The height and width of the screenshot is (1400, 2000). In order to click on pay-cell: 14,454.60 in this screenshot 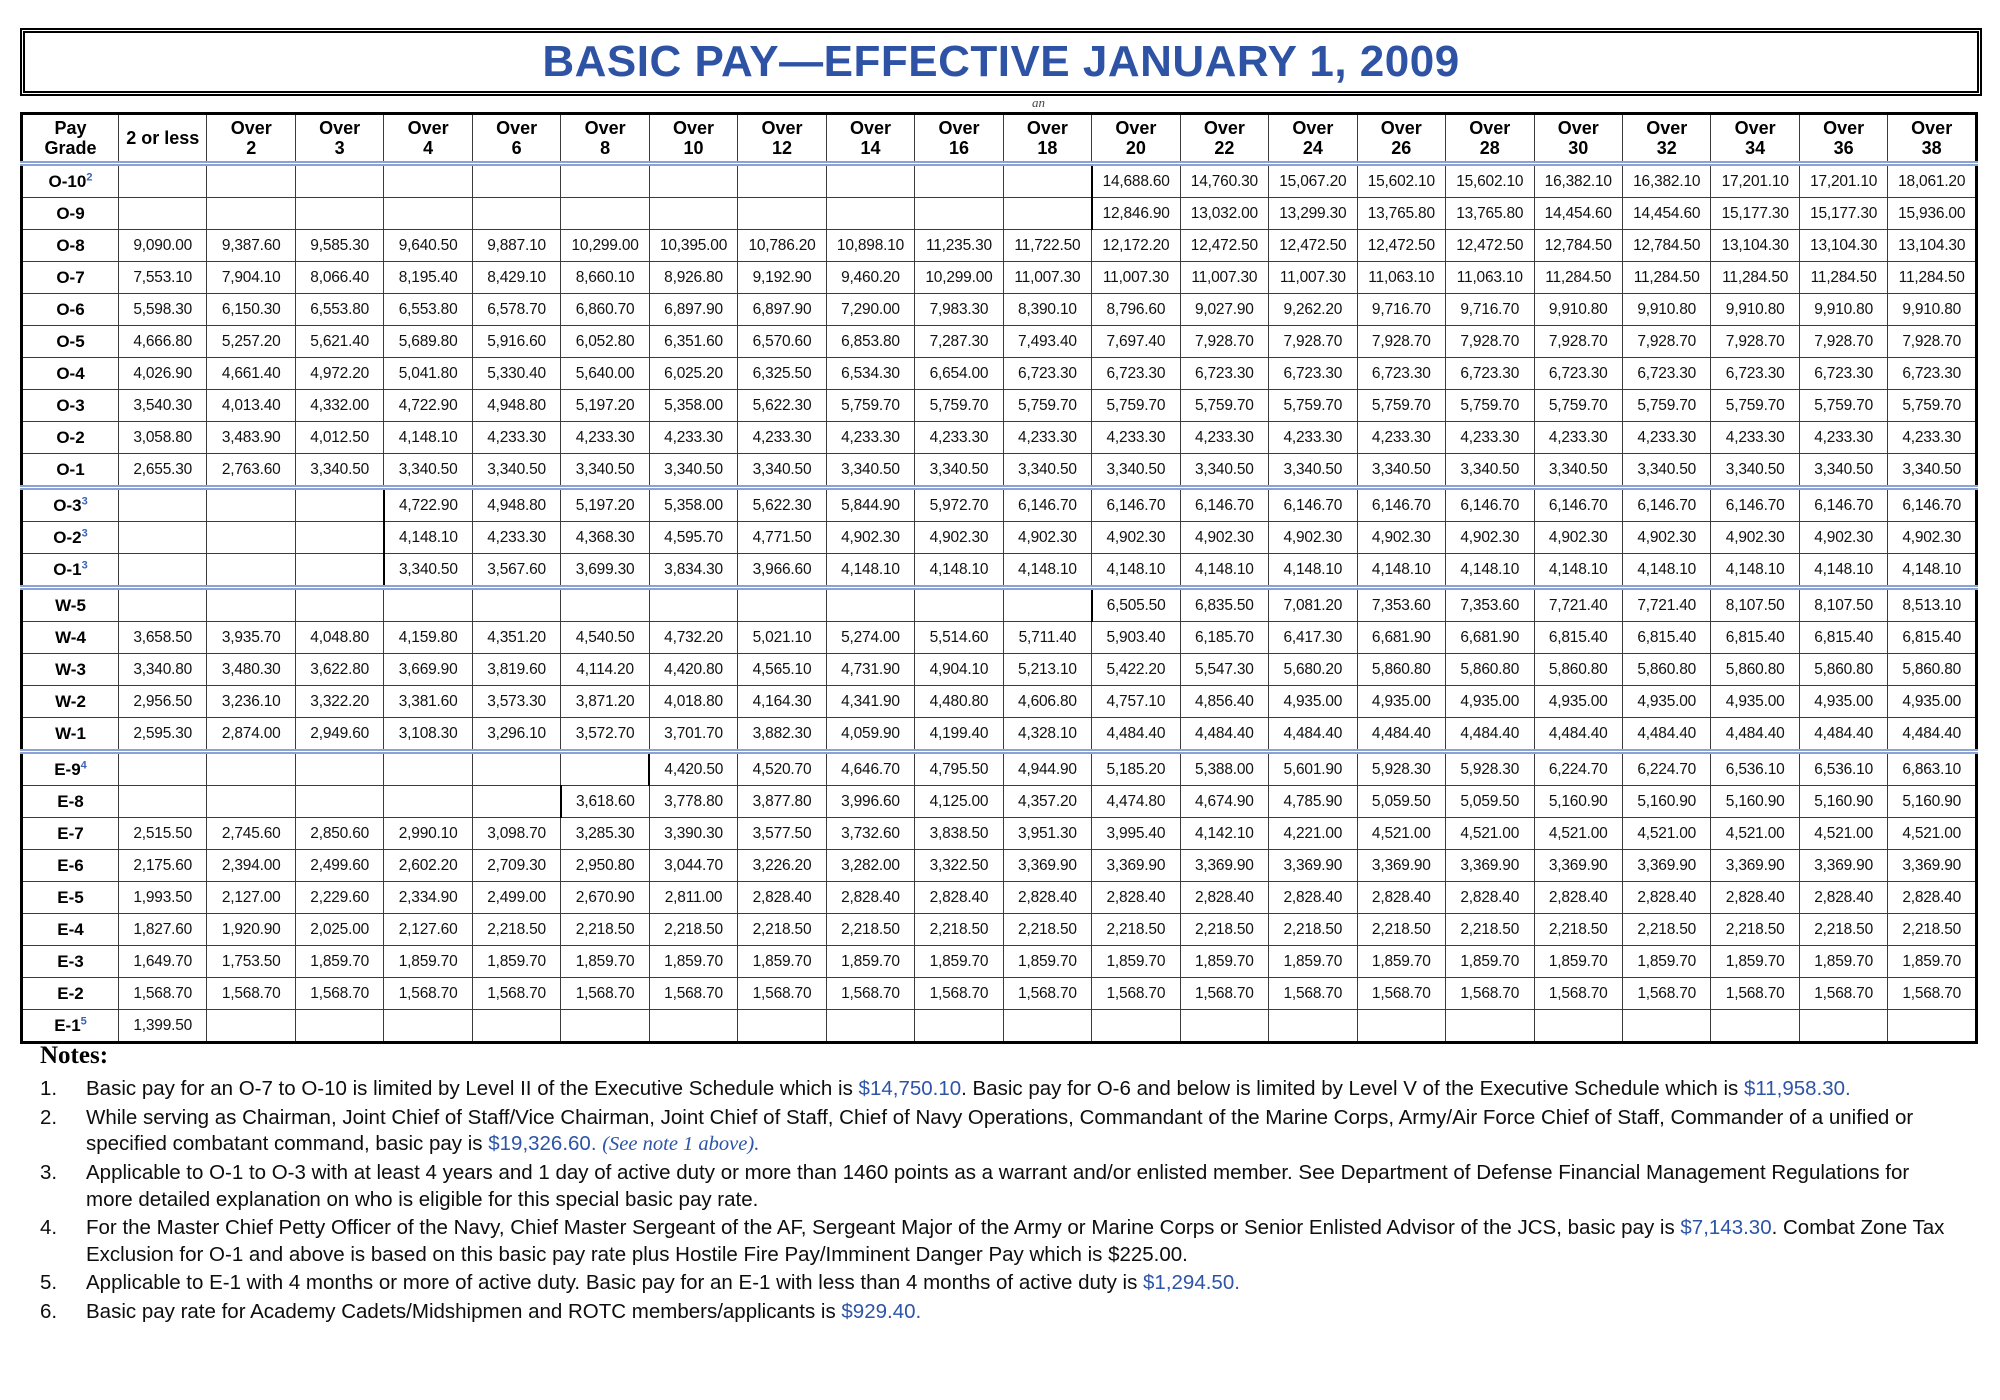, I will do `click(1666, 213)`.